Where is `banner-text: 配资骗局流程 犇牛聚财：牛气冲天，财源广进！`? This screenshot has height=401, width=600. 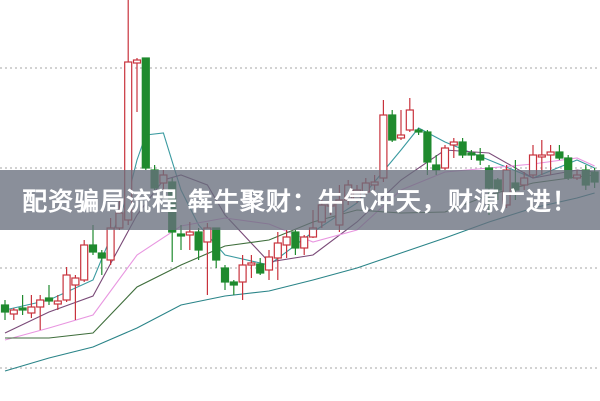
banner-text: 配资骗局流程 犇牛聚财：牛气冲天，财源广进！ is located at coordinates (300, 201).